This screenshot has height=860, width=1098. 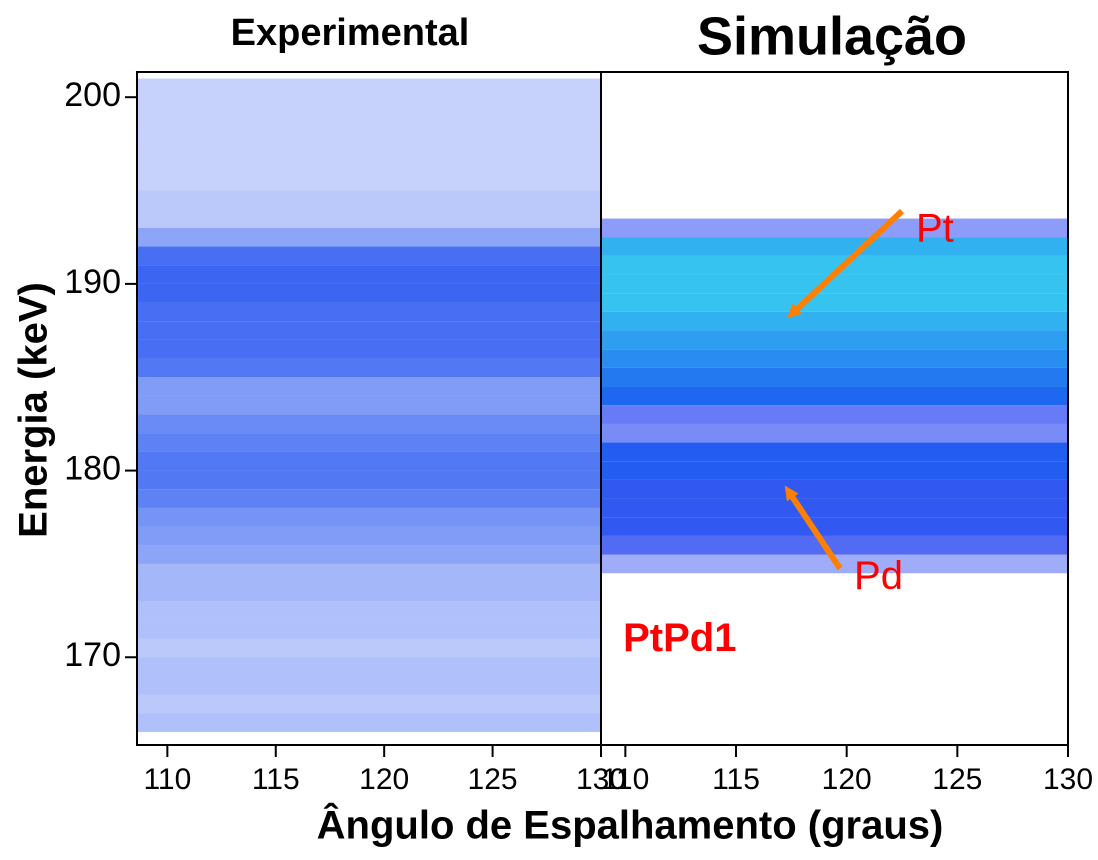 What do you see at coordinates (92, 282) in the screenshot?
I see `y-tick-label: 190` at bounding box center [92, 282].